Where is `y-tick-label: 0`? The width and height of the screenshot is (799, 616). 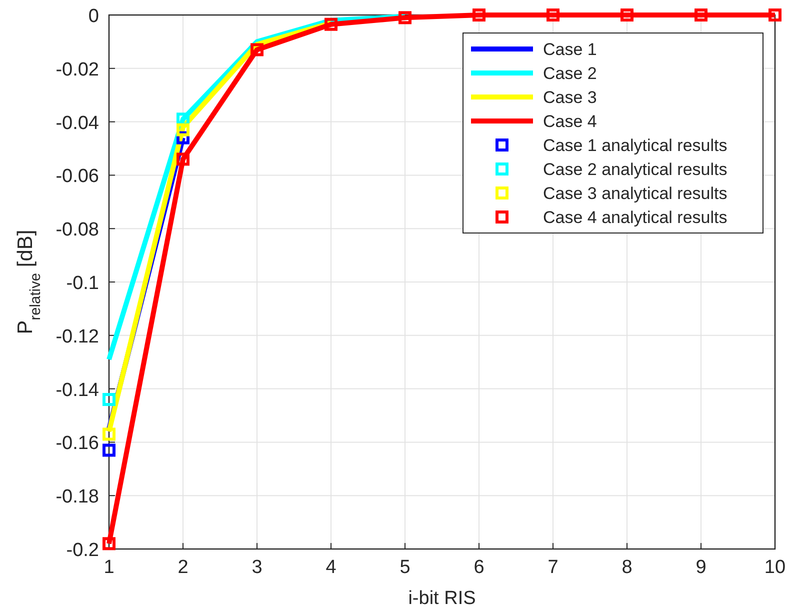 y-tick-label: 0 is located at coordinates (93, 16).